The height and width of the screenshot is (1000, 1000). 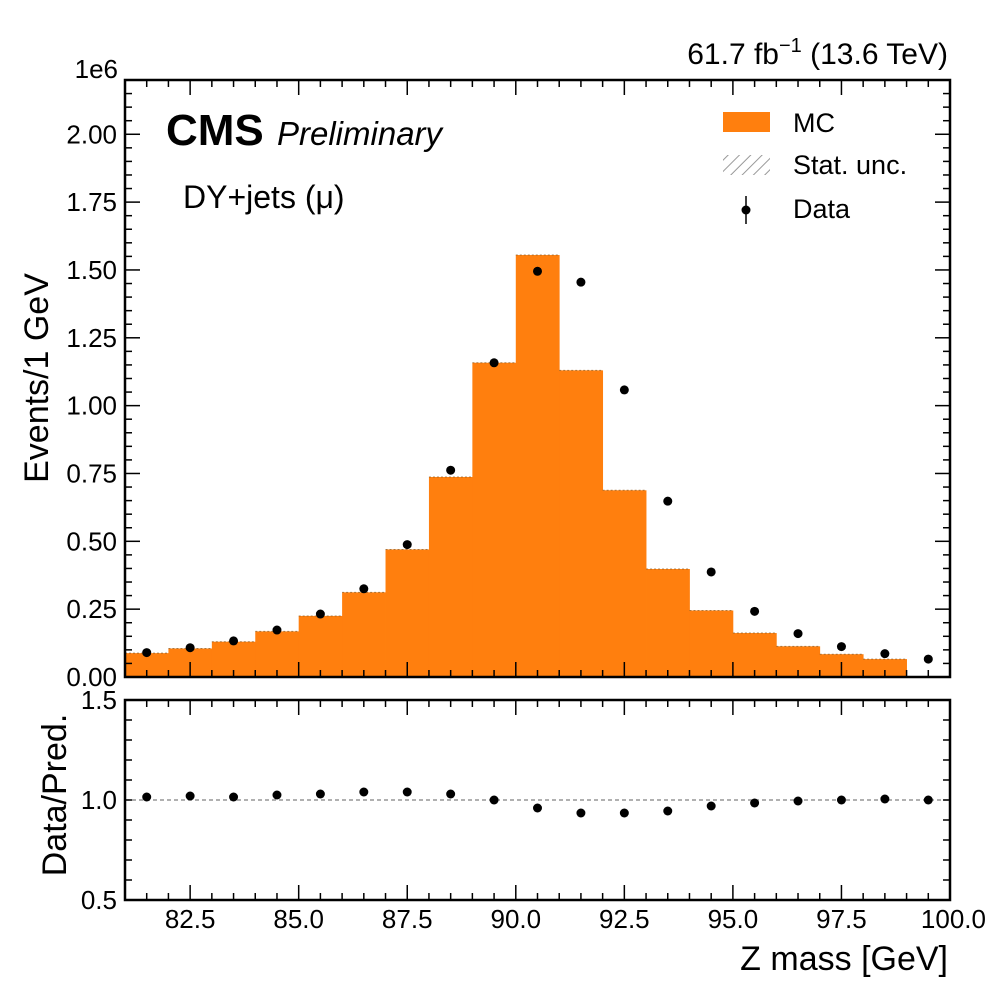 What do you see at coordinates (817, 53) in the screenshot?
I see `luminosity-label: 61.7 fb−1 (13.6 TeV)` at bounding box center [817, 53].